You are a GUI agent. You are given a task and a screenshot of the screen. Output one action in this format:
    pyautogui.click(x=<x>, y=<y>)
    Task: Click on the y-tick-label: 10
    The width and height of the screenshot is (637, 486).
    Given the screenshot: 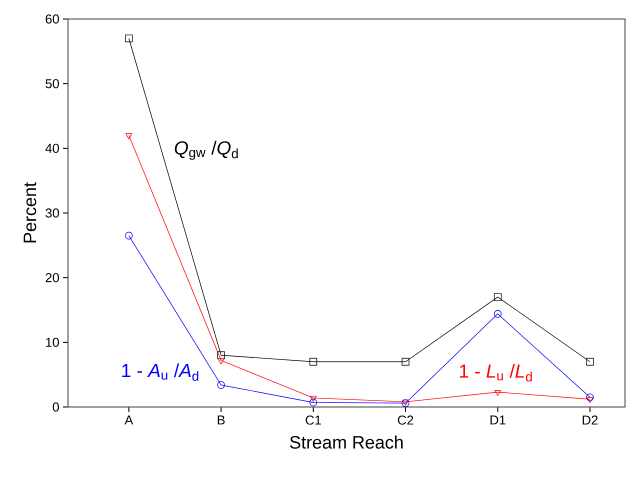 What is the action you would take?
    pyautogui.click(x=52, y=342)
    